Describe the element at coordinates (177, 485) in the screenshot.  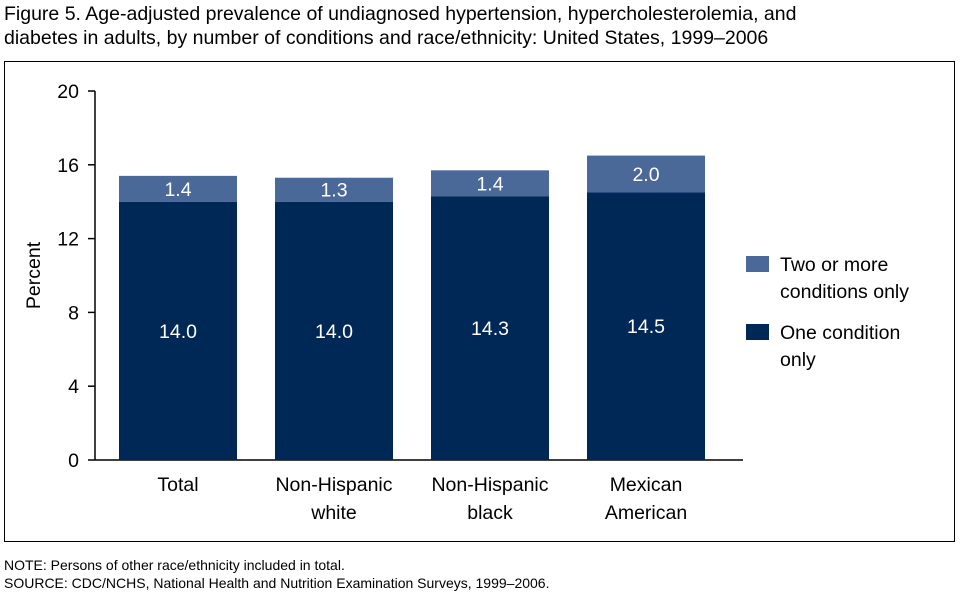
I see `x-tick-label: Total` at that location.